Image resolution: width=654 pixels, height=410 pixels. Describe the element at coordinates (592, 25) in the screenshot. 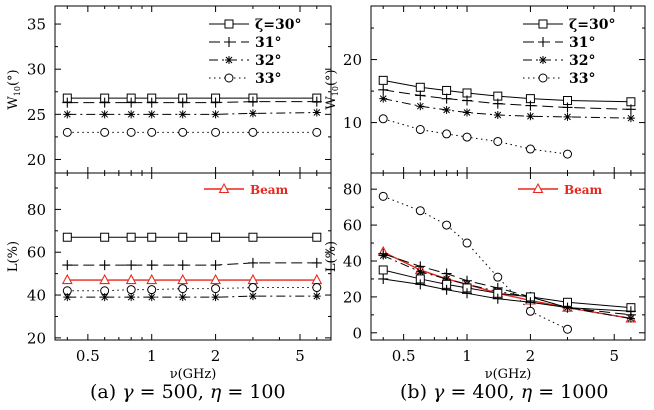

I see `legend-label: ζ=30°` at that location.